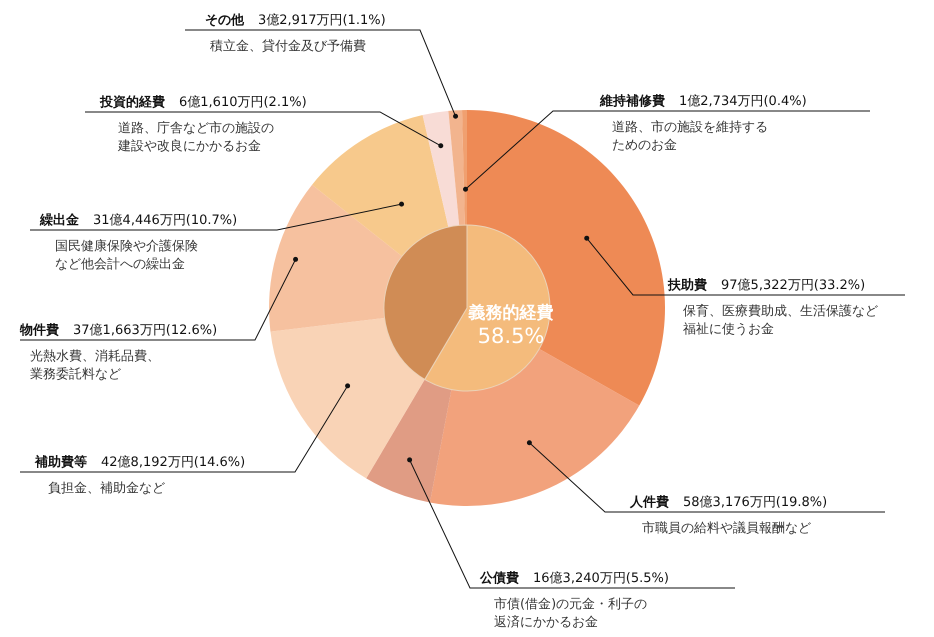  I want to click on data-label: 16億3,240万円(5.5%), so click(601, 578).